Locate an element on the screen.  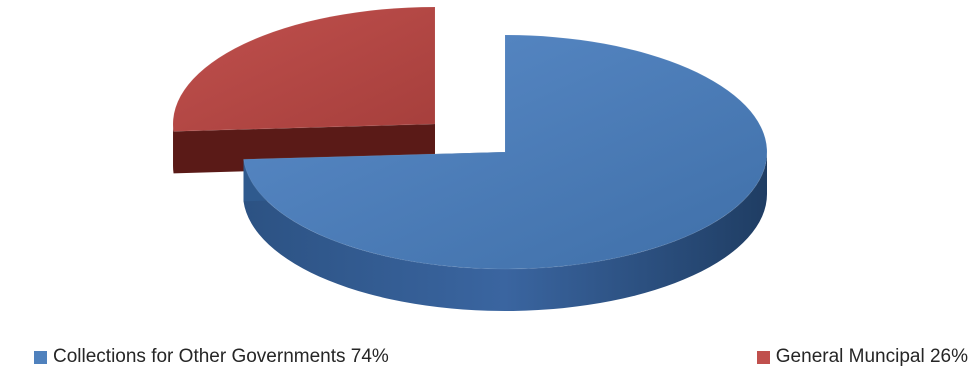
legend-item-general-municipal: General Muncipal 26% is located at coordinates (862, 357).